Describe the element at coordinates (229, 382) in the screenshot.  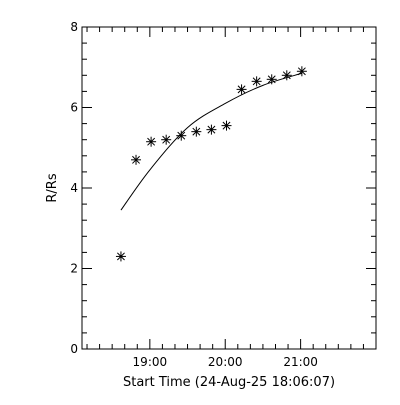
I see `x-axis-label: Start Time (24-Aug-25 18:06:07)` at that location.